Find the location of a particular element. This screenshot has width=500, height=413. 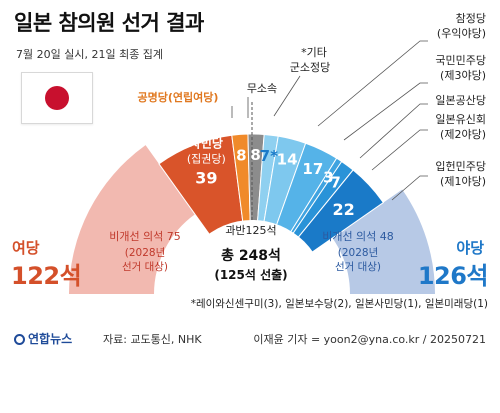

source-text: 자료: 교도통신, NHK is located at coordinates (152, 339).